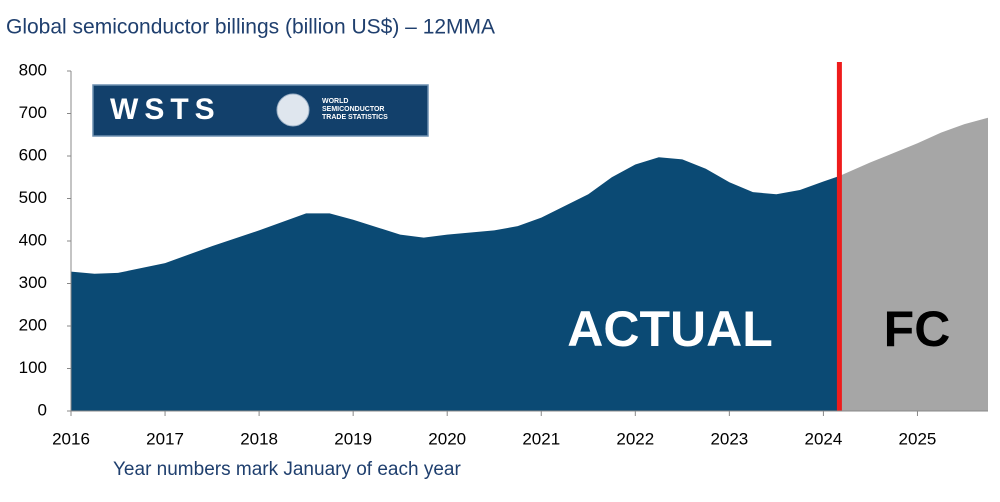 The height and width of the screenshot is (502, 1000). Describe the element at coordinates (33, 69) in the screenshot. I see `y-tick-label: 800` at that location.